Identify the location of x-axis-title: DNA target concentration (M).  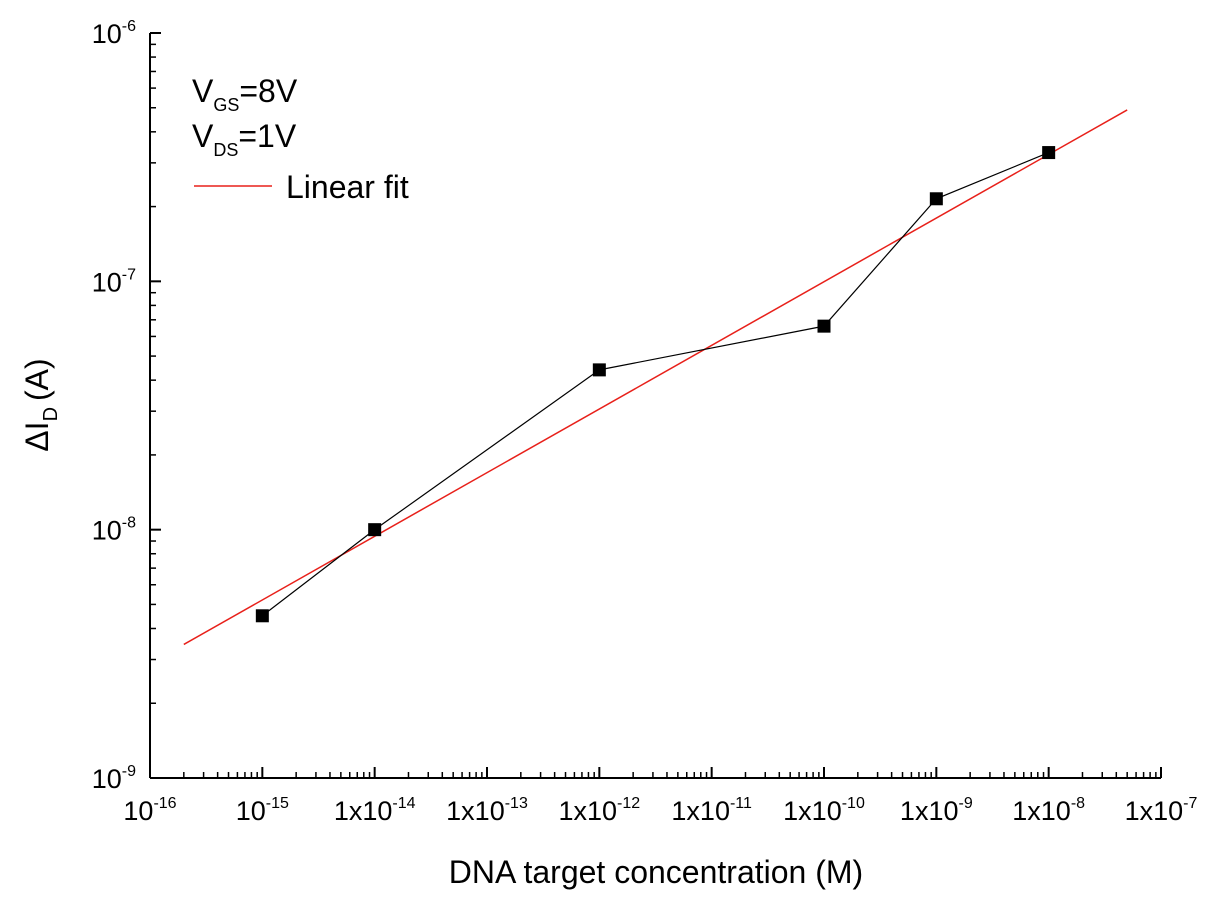
(656, 872).